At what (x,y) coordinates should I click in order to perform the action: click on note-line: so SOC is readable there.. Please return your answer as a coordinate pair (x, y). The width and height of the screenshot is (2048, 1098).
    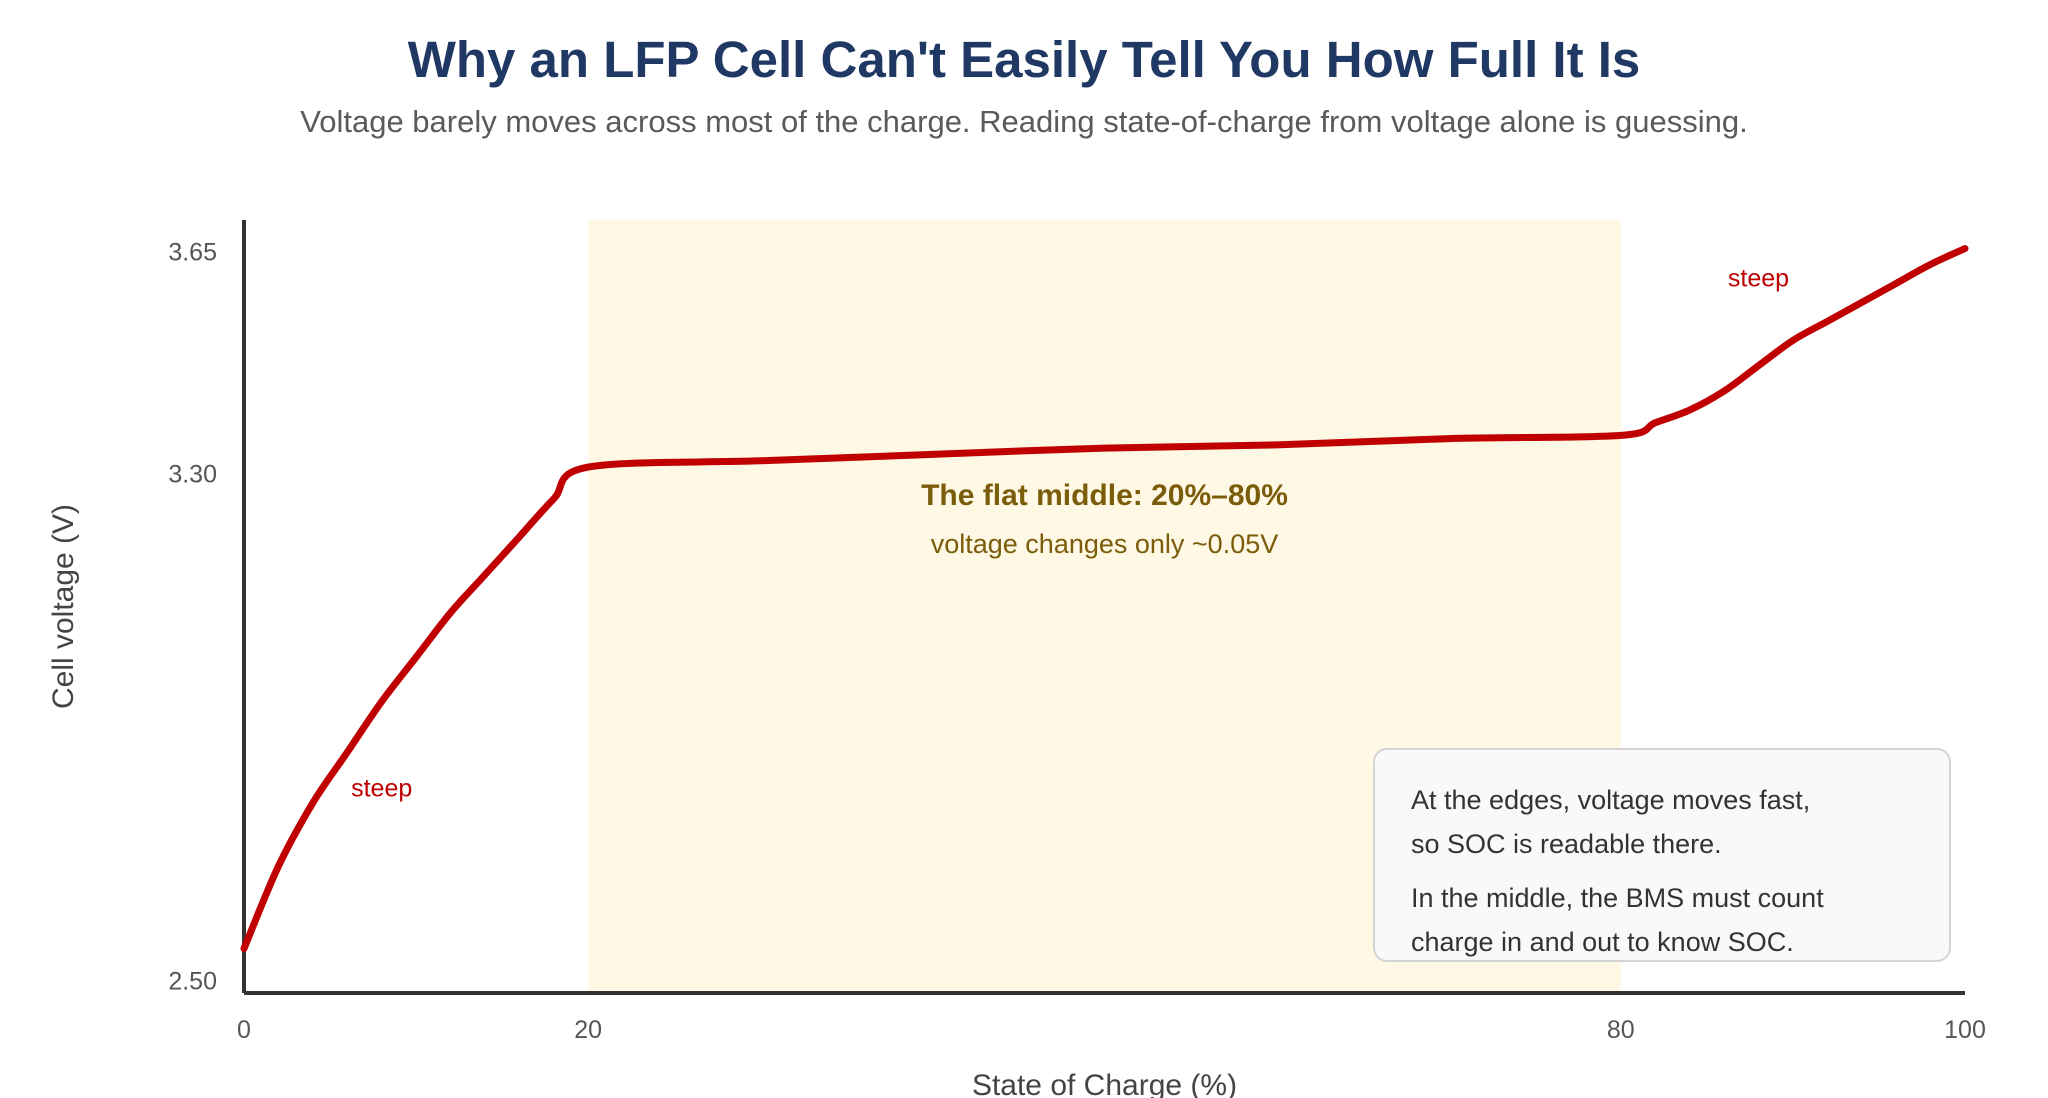
    Looking at the image, I should click on (1566, 844).